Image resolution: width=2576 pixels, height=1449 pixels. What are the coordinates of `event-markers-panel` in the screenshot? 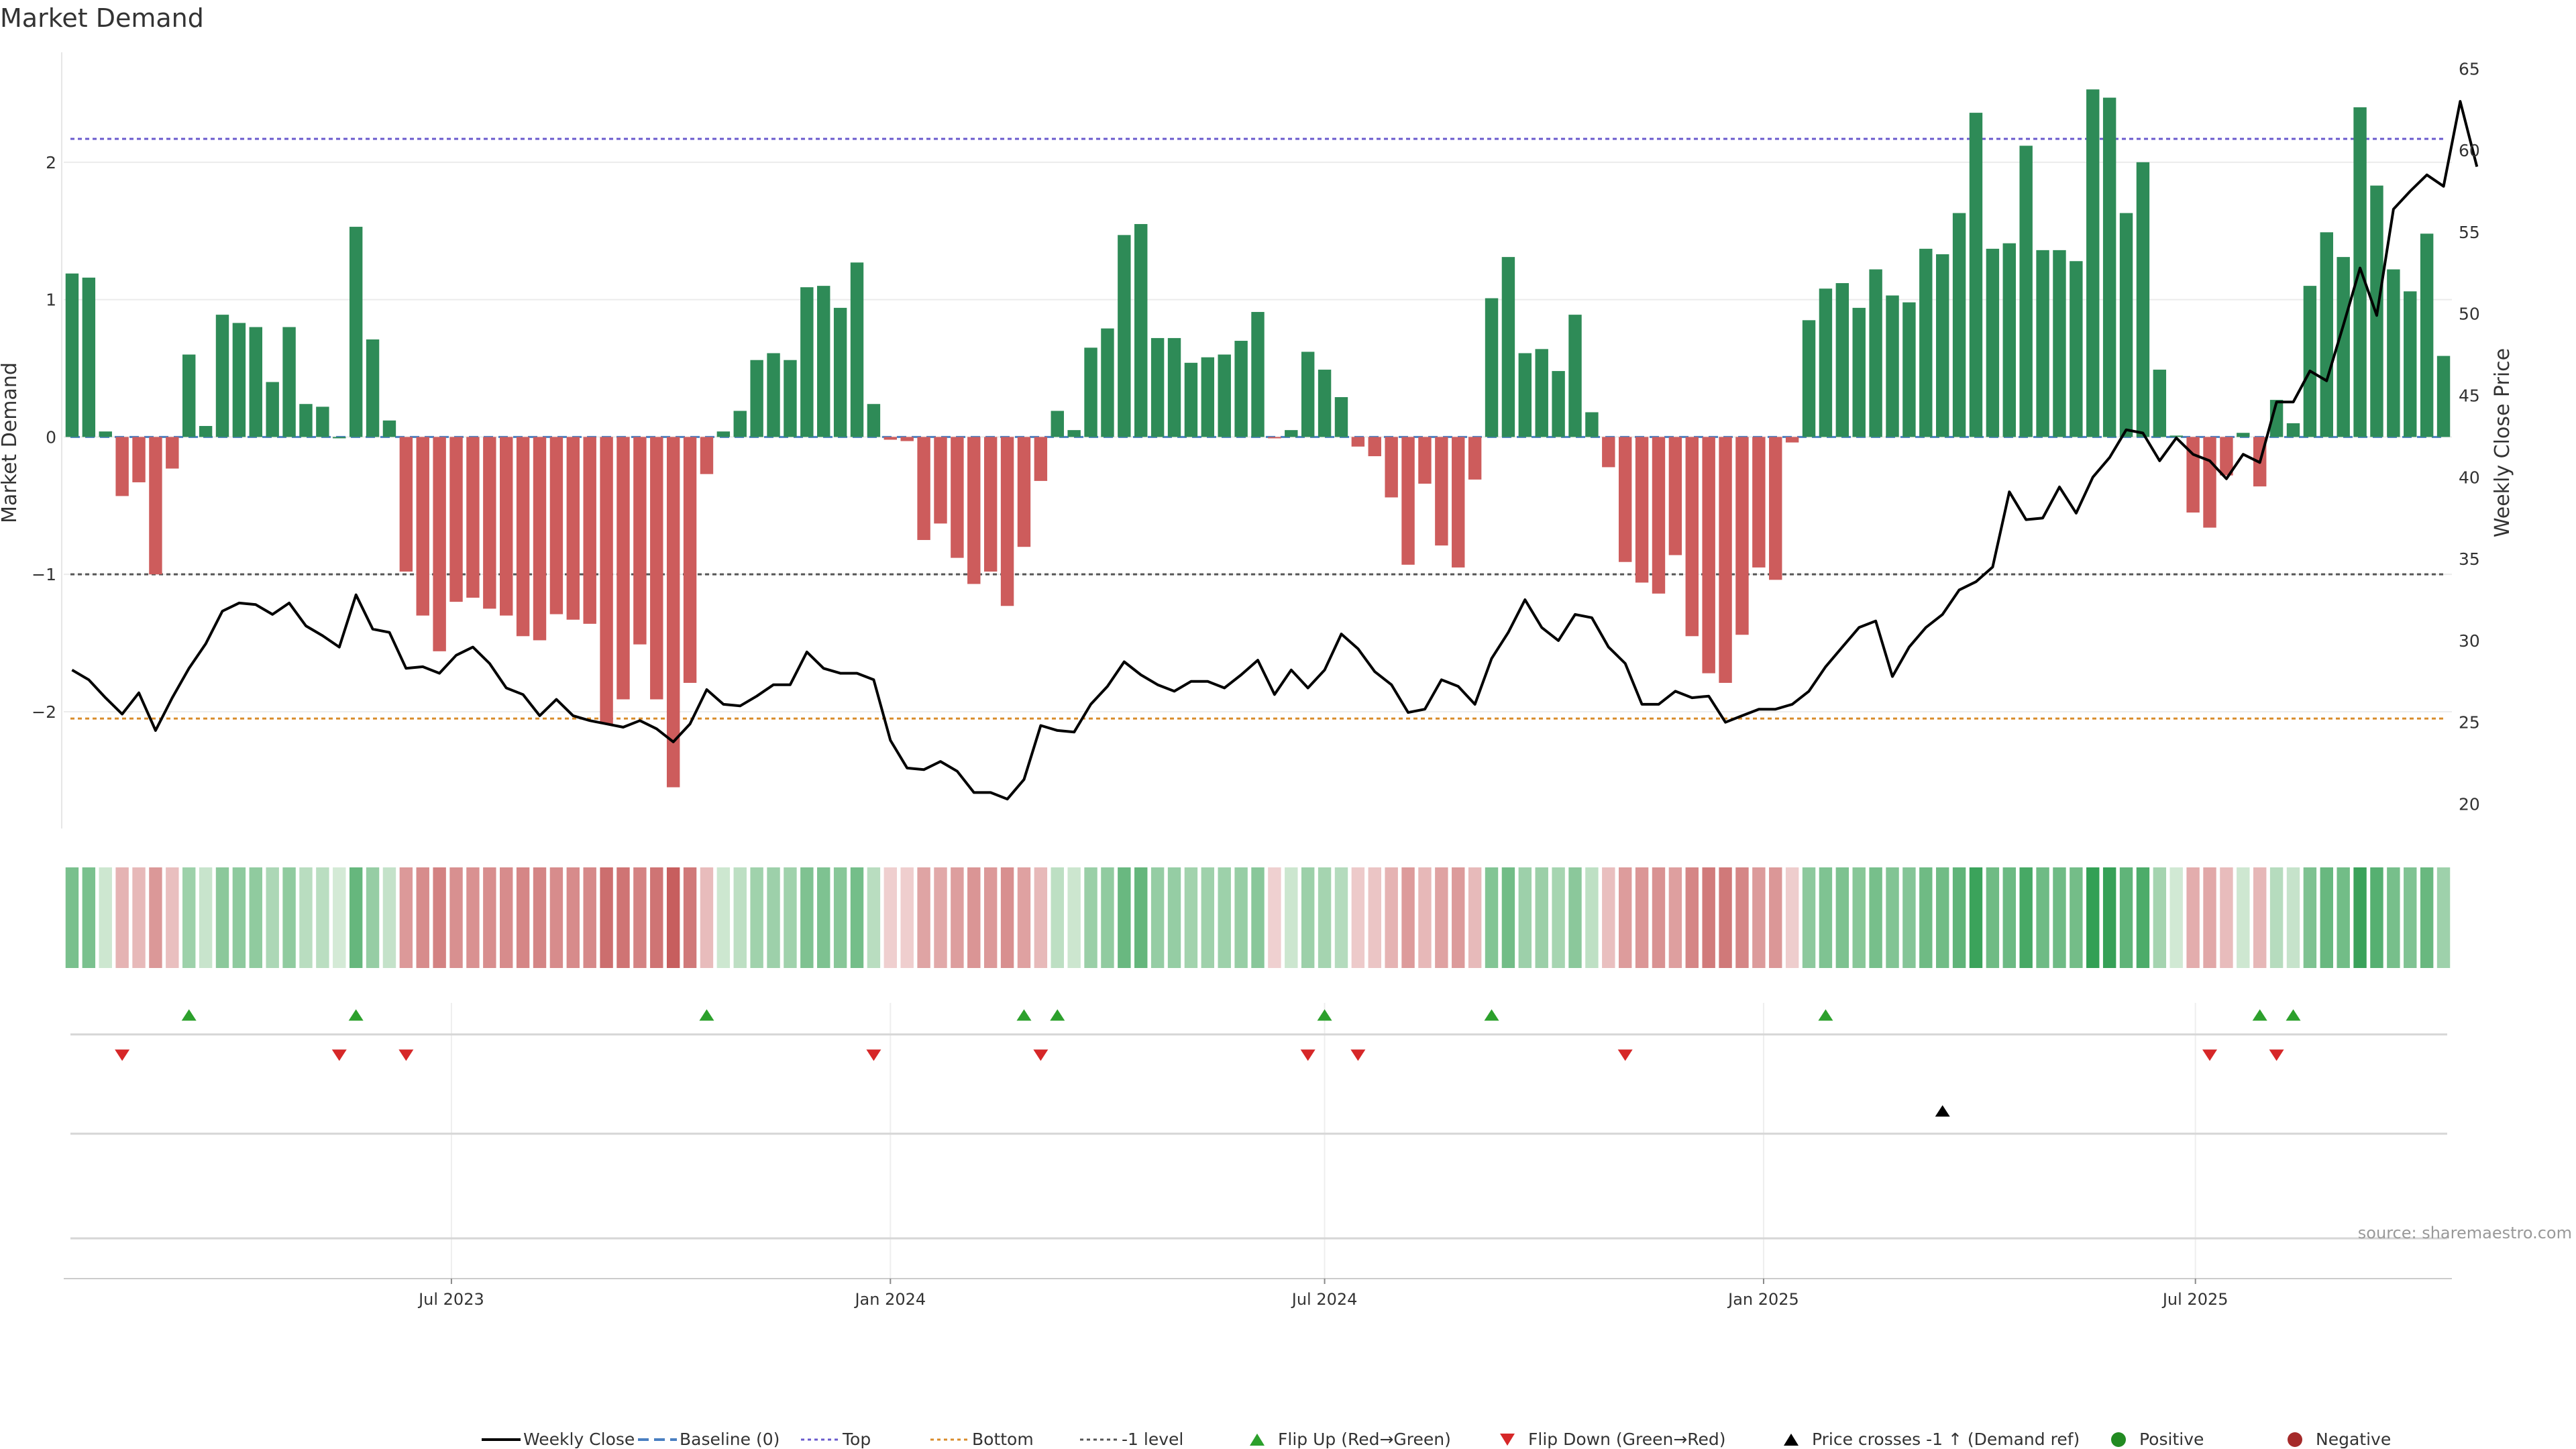 It's located at (1258, 1124).